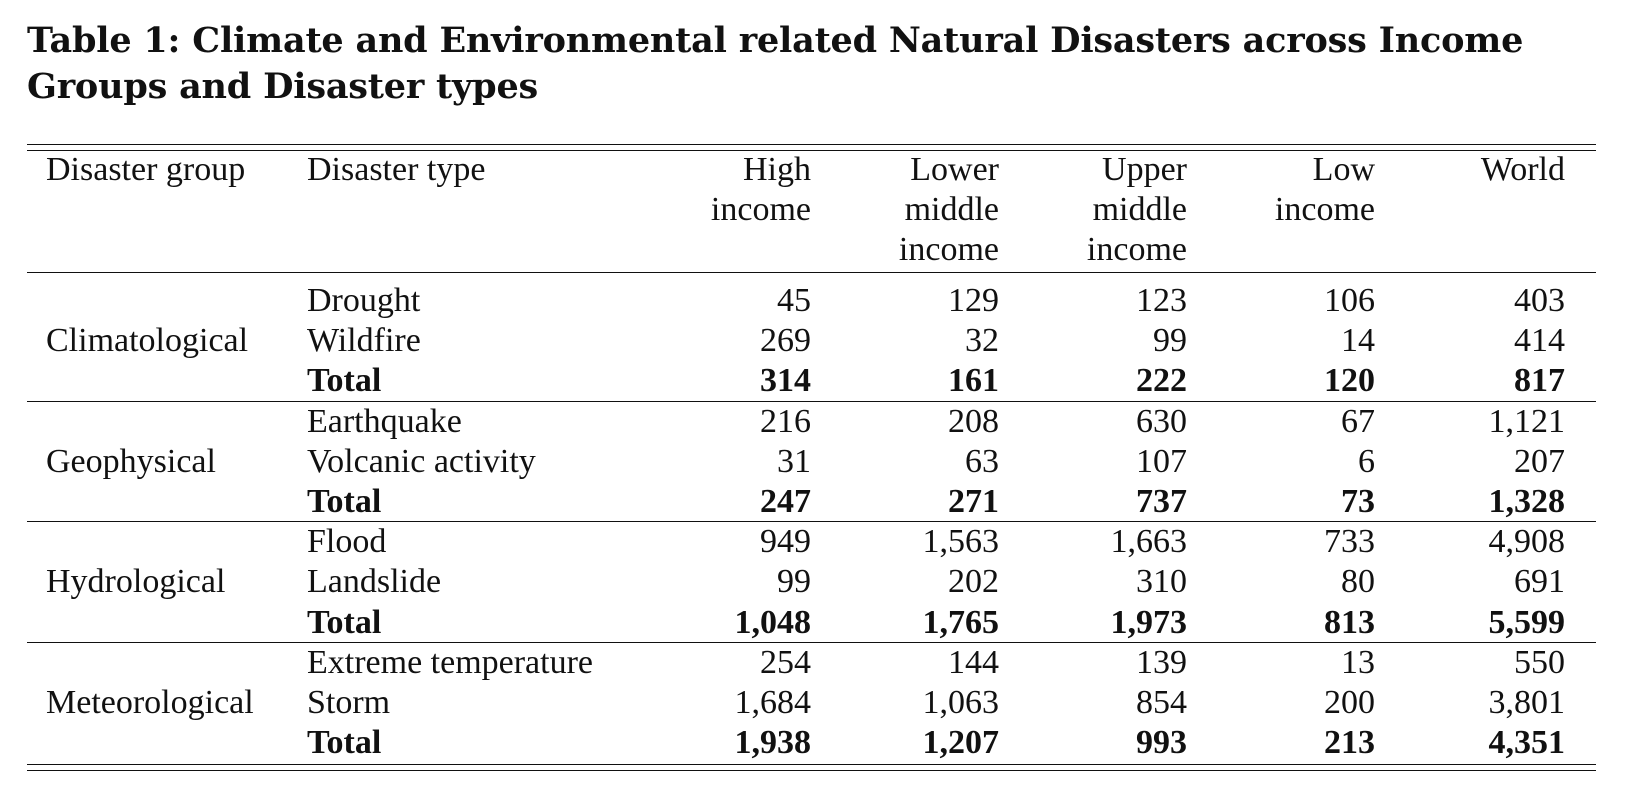 This screenshot has height=802, width=1635. I want to click on value-cell: 733, so click(1349, 542).